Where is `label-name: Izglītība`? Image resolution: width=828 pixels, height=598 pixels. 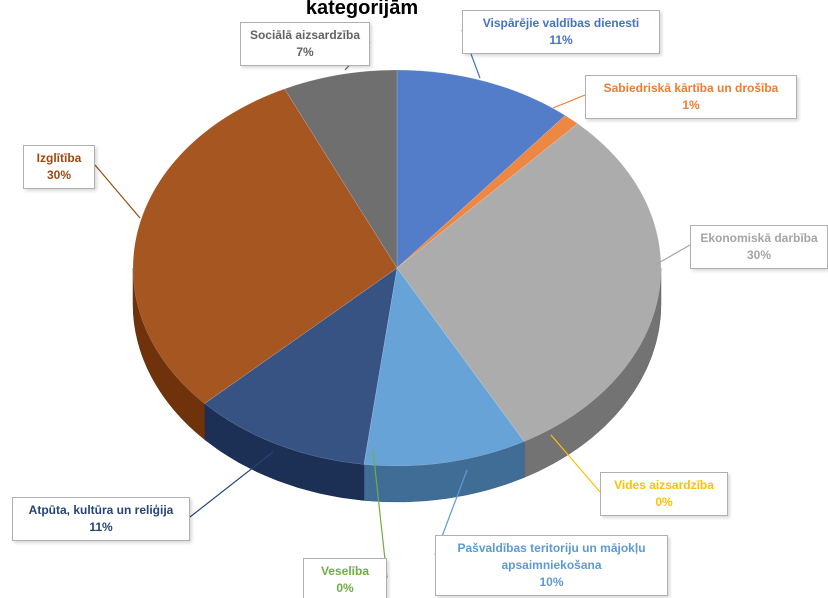 label-name: Izglītība is located at coordinates (59, 158).